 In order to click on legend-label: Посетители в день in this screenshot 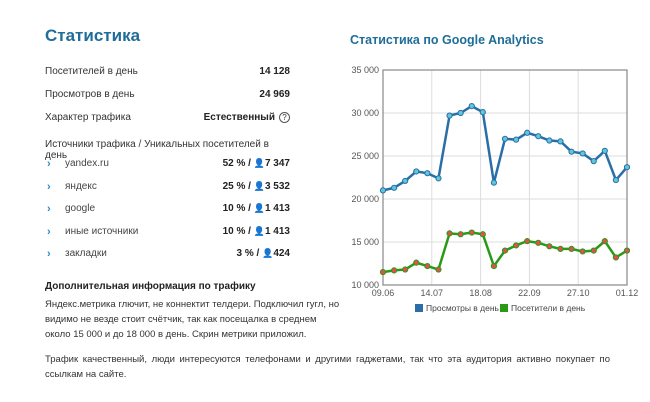, I will do `click(548, 308)`.